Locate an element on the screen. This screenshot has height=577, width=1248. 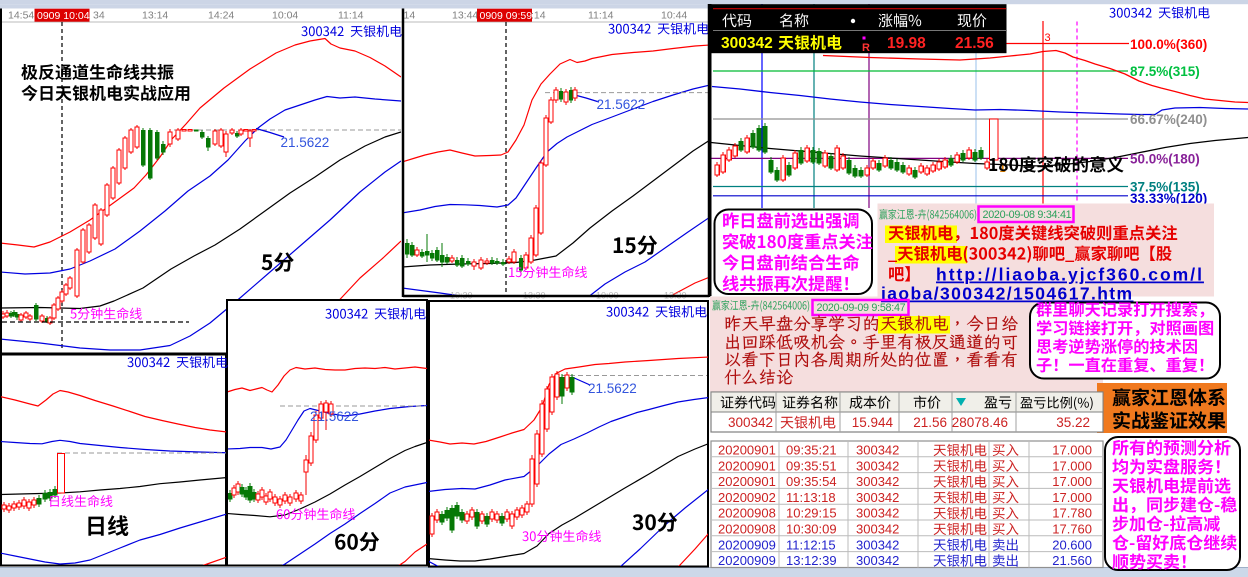
svg-text: 33.33%(120) is located at coordinates (1168, 198).